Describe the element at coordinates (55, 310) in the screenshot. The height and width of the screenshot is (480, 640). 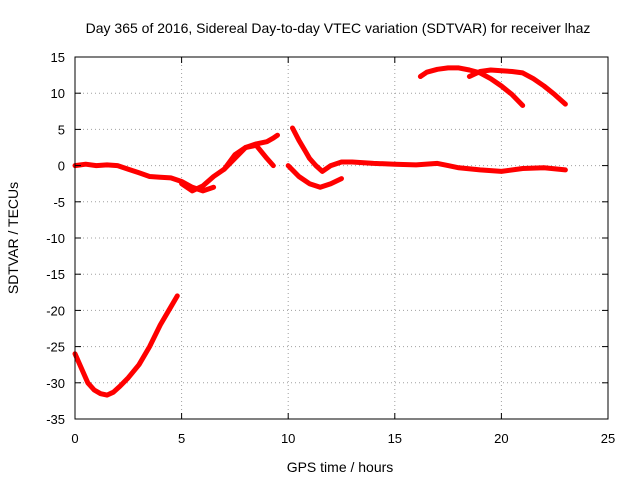
I see `y-tick-label: -20` at that location.